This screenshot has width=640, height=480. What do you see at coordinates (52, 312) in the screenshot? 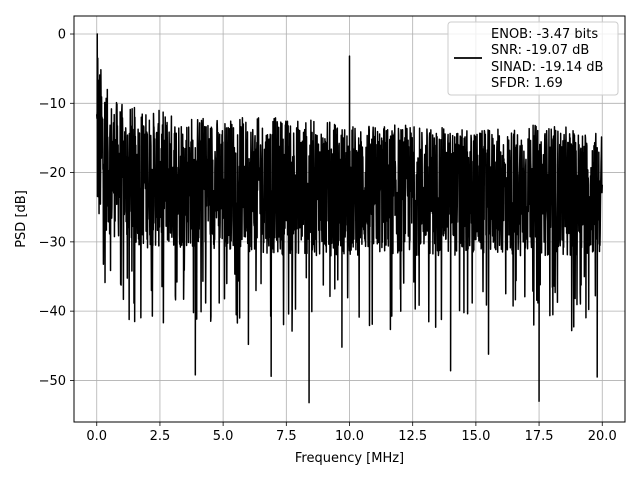
I see `y-tick-label: −40` at bounding box center [52, 312].